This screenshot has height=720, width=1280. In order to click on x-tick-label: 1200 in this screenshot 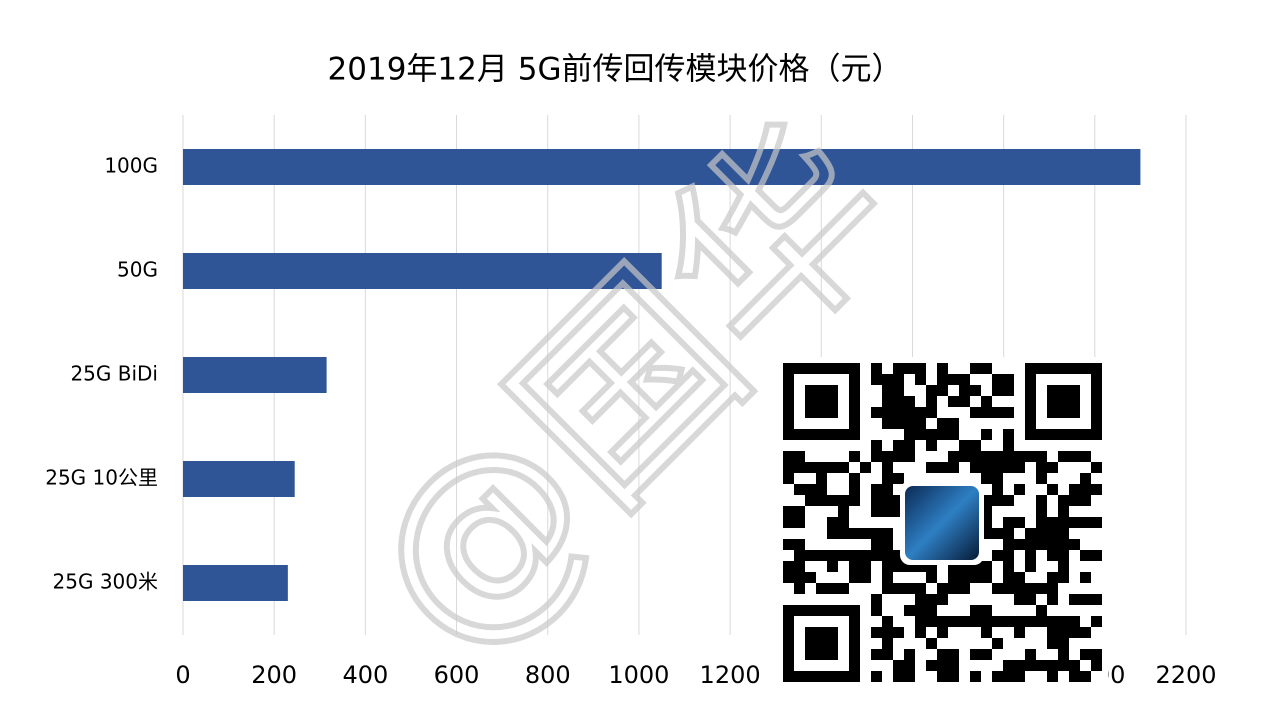, I will do `click(730, 675)`.